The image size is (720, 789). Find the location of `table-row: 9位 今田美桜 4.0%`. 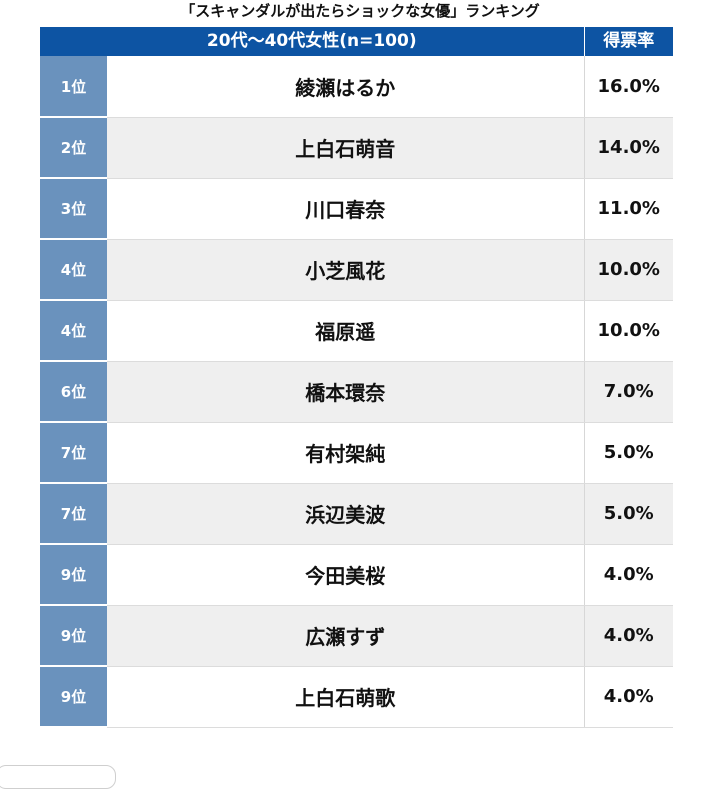

table-row: 9位 今田美桜 4.0% is located at coordinates (356, 575).